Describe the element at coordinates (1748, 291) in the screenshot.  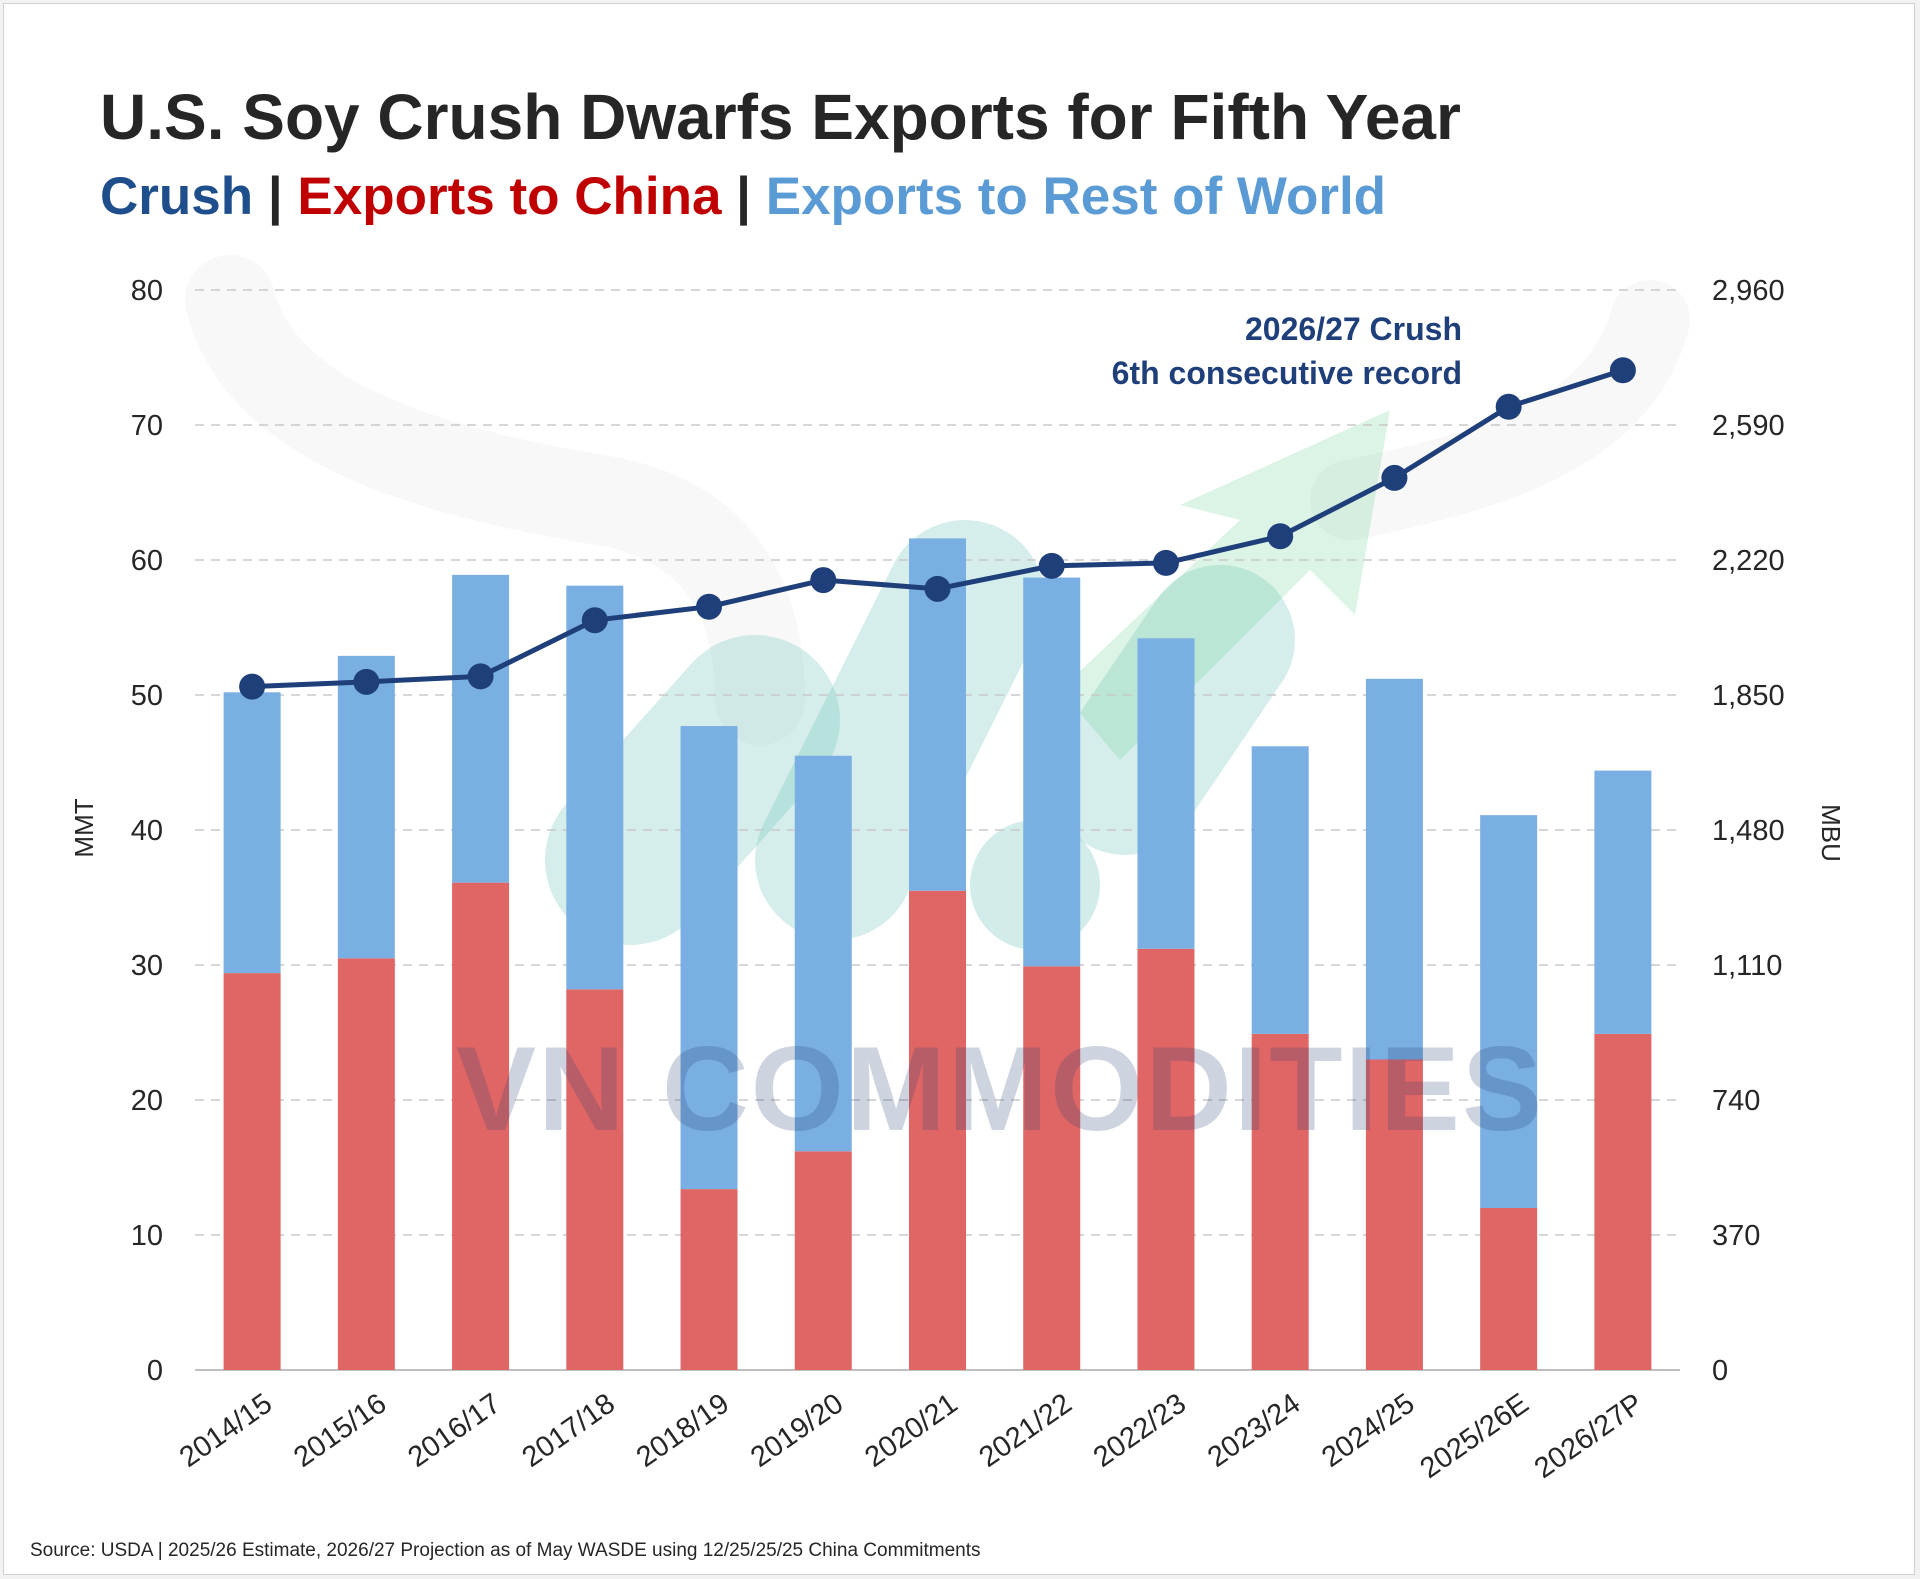
I see `right-tick-label: 2,960` at that location.